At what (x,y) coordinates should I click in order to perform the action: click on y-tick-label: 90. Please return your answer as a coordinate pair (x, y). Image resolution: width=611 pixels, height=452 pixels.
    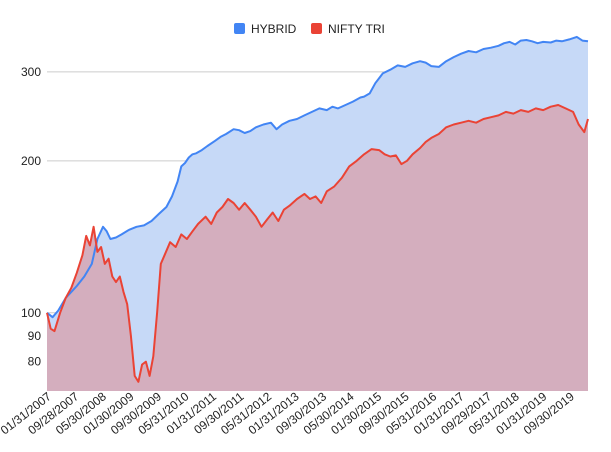
    Looking at the image, I should click on (35, 336).